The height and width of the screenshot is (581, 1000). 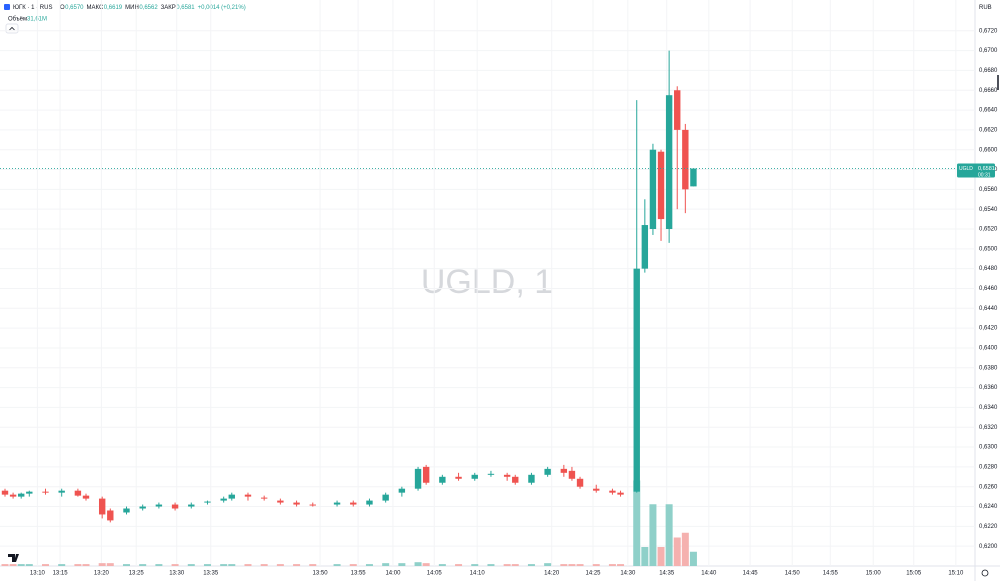 What do you see at coordinates (988, 428) in the screenshot?
I see `y-tick-label: 0,6320` at bounding box center [988, 428].